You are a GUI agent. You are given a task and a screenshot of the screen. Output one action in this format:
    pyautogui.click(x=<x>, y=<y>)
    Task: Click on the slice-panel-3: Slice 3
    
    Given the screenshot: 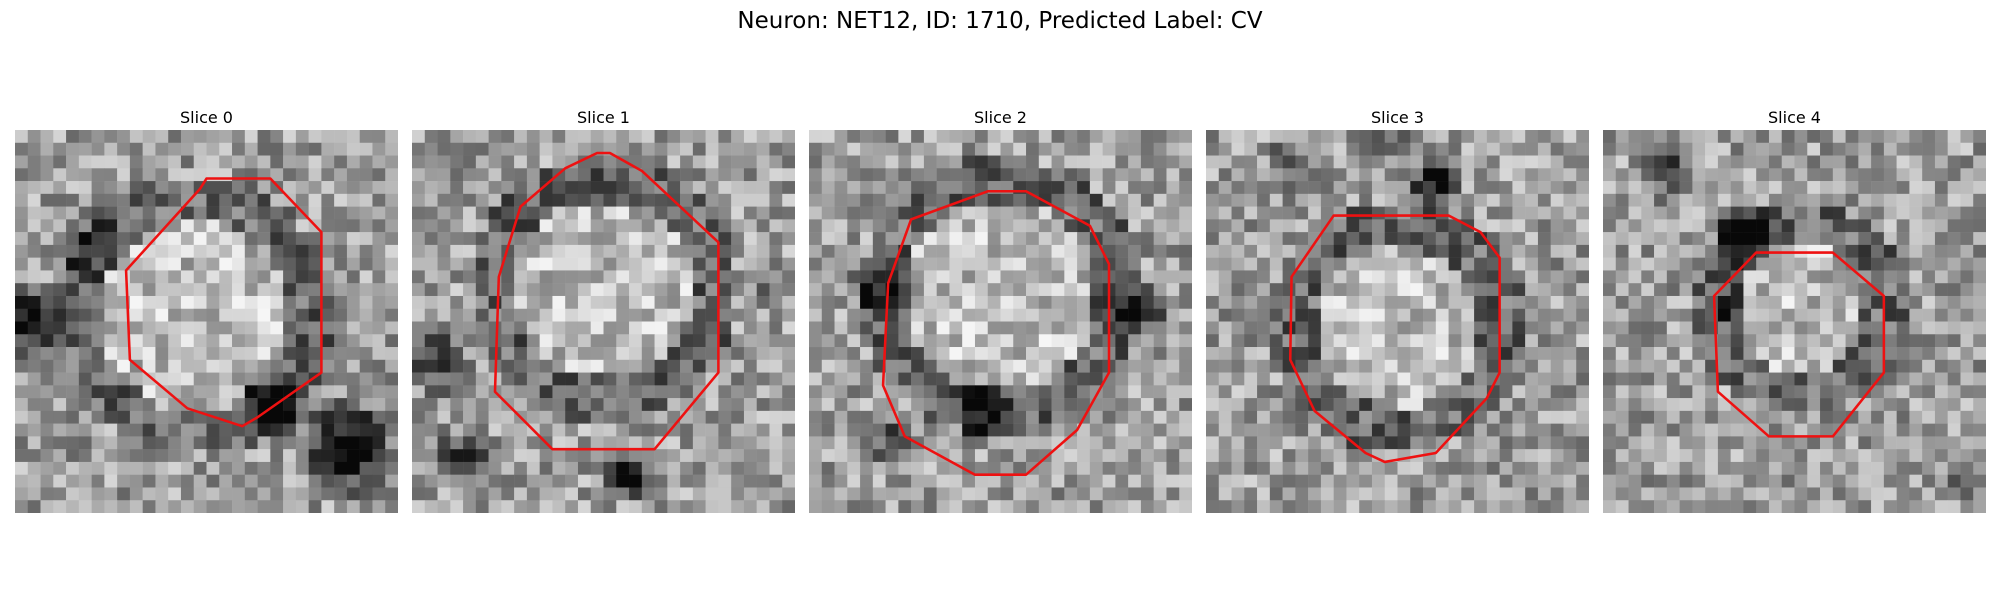 What is the action you would take?
    pyautogui.click(x=1397, y=309)
    